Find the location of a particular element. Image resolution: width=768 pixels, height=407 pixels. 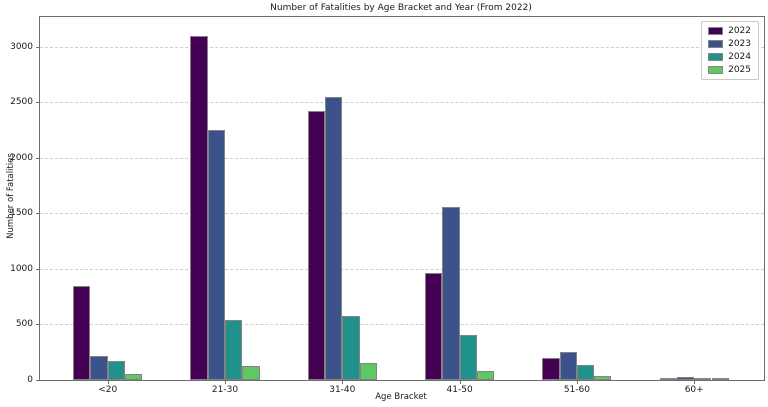

gridline-y-2000 is located at coordinates (402, 158).